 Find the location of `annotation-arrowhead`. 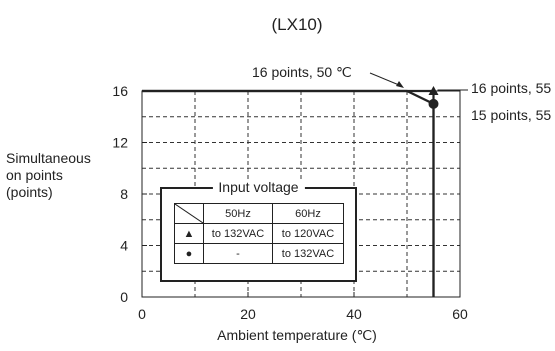

annotation-arrowhead is located at coordinates (400, 84).